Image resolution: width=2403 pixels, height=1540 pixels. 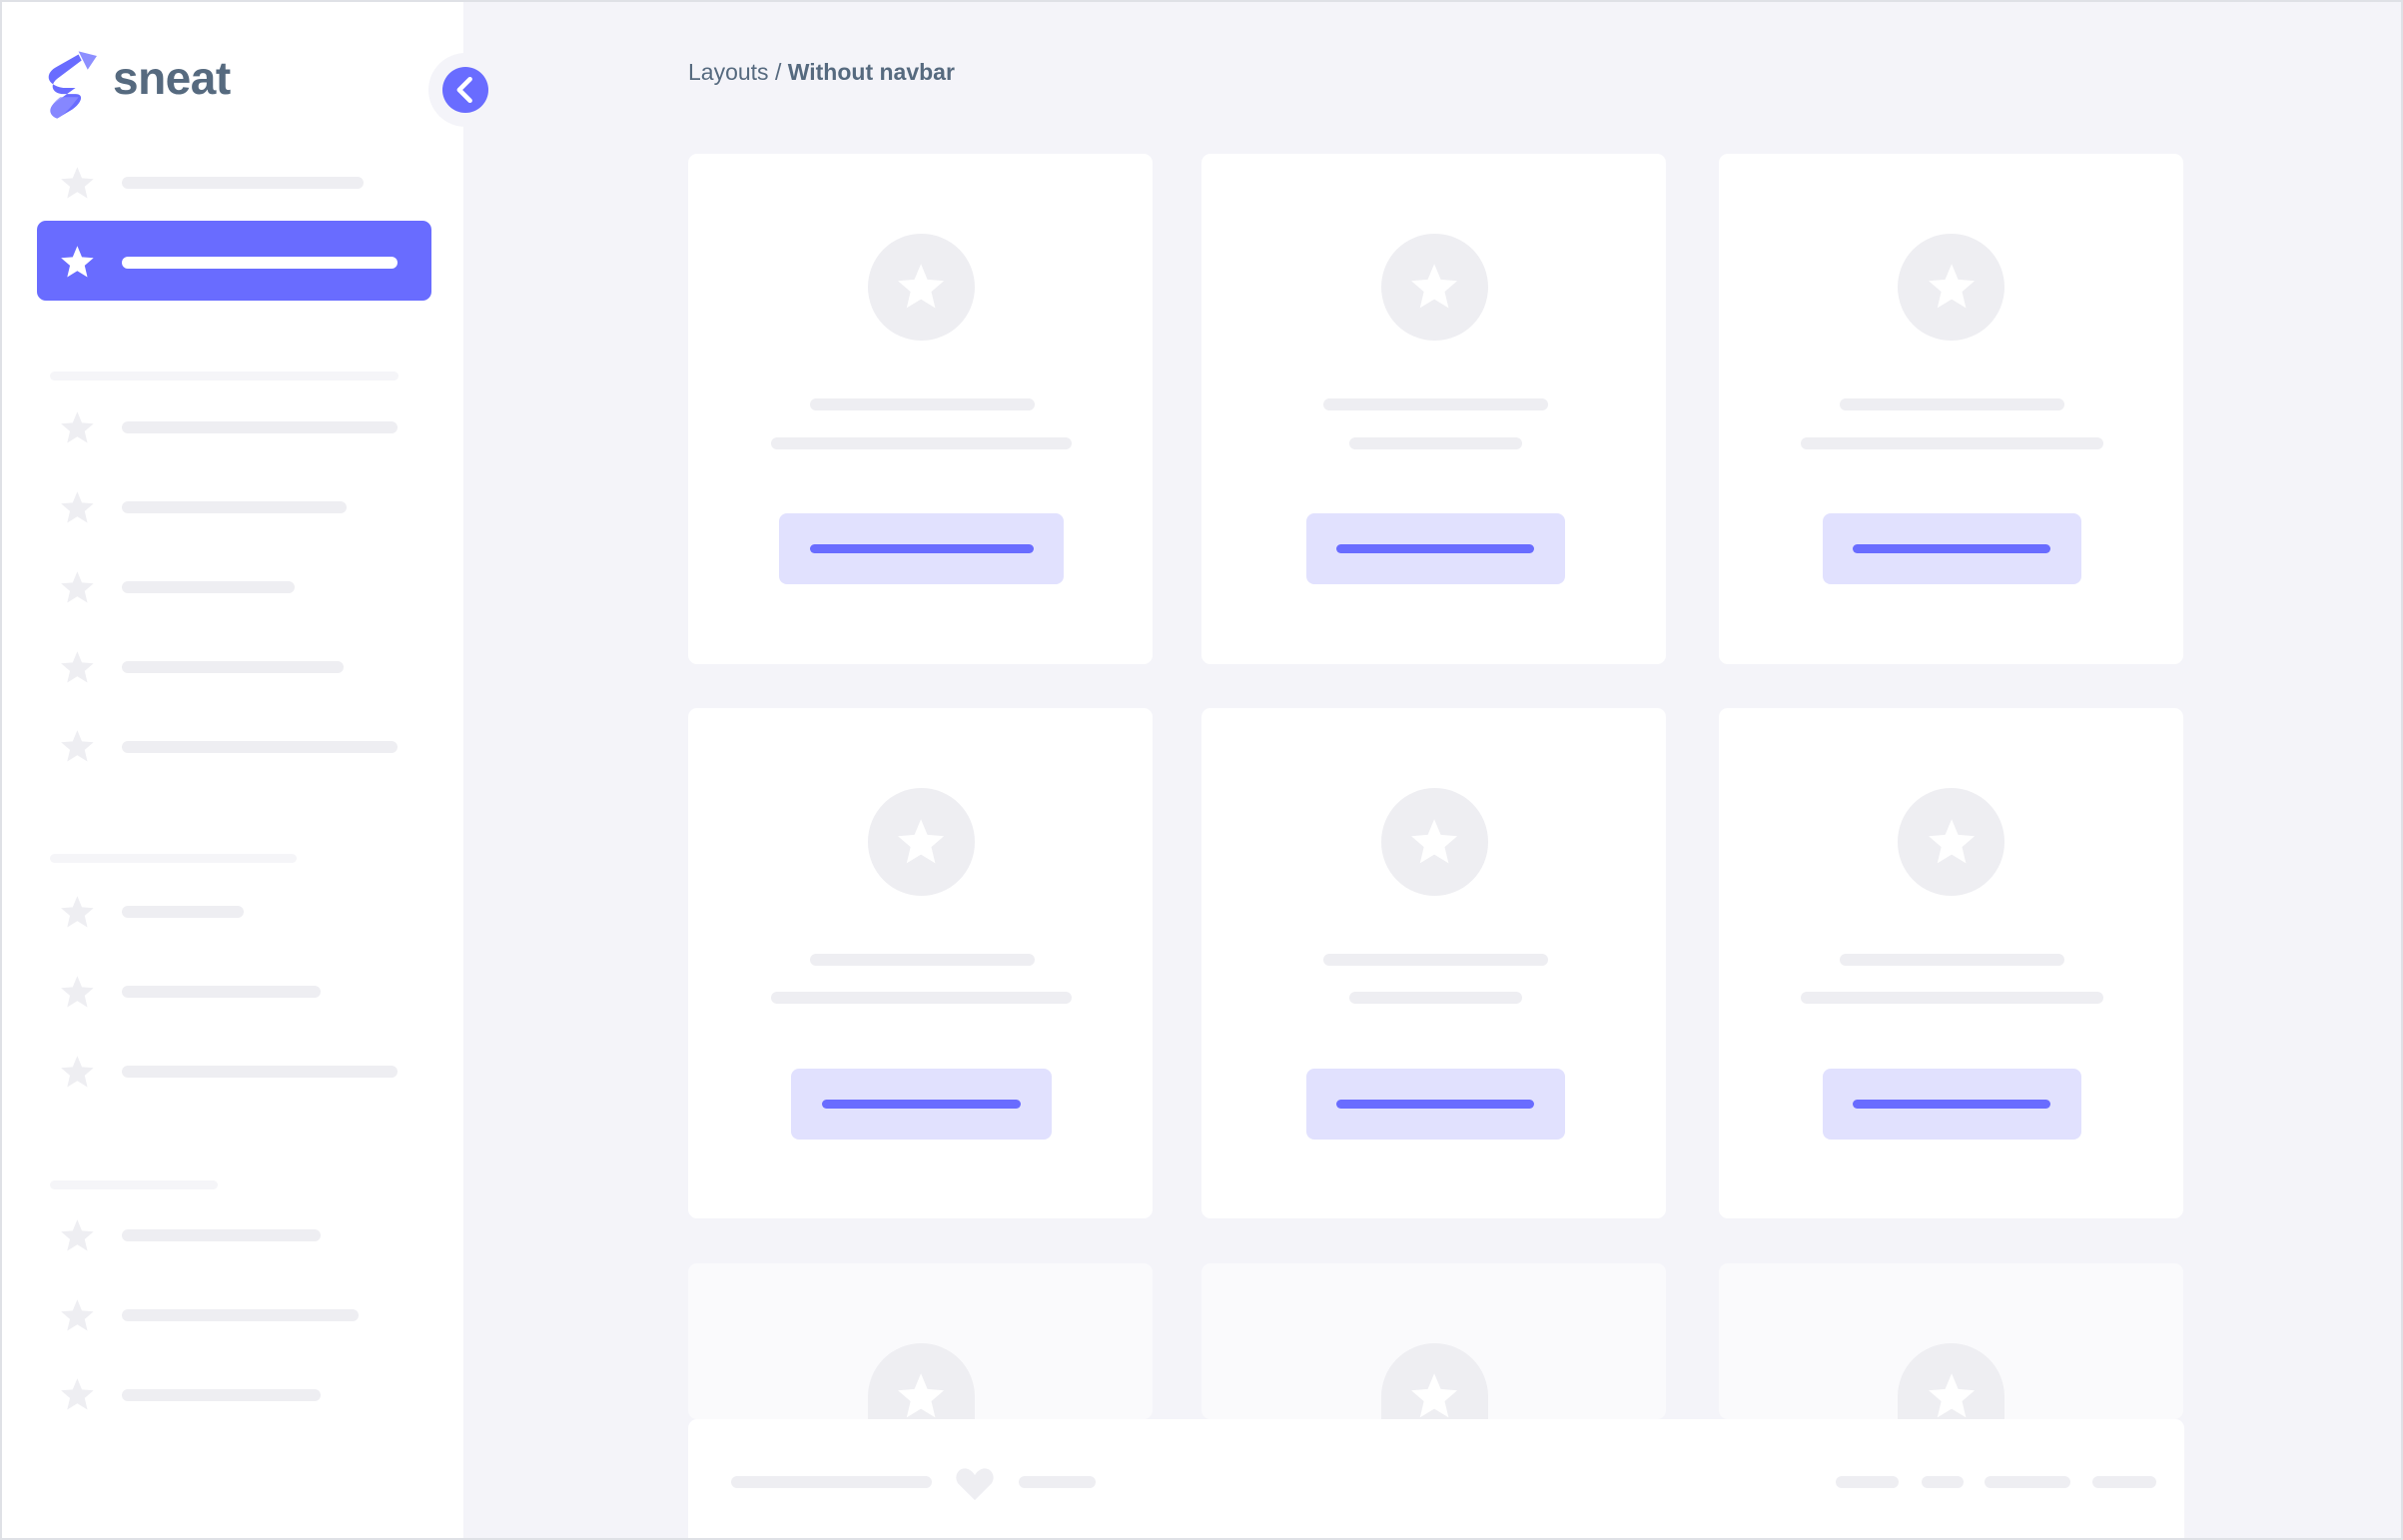 I want to click on logo-icon, so click(x=72, y=85).